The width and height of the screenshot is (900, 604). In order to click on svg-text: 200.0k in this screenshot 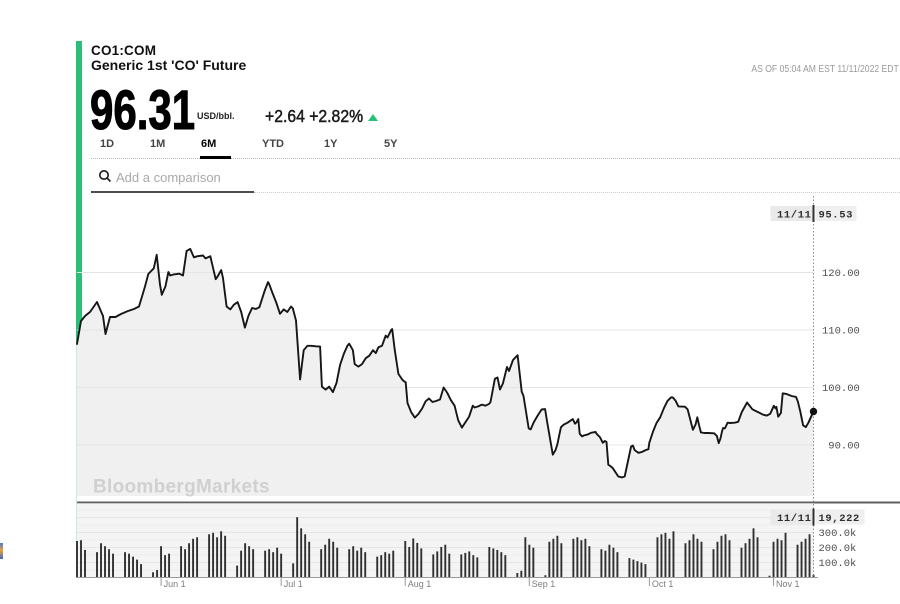, I will do `click(838, 549)`.